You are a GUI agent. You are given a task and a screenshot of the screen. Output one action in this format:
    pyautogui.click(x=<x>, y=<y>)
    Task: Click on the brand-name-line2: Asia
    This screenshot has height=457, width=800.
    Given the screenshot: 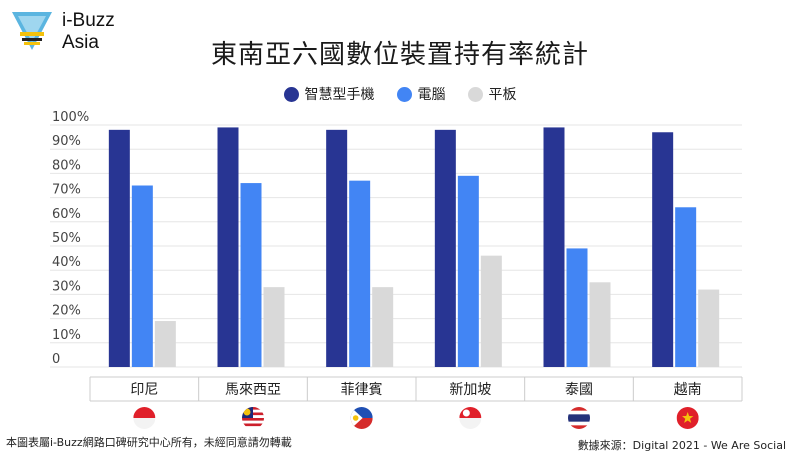 What is the action you would take?
    pyautogui.click(x=80, y=42)
    